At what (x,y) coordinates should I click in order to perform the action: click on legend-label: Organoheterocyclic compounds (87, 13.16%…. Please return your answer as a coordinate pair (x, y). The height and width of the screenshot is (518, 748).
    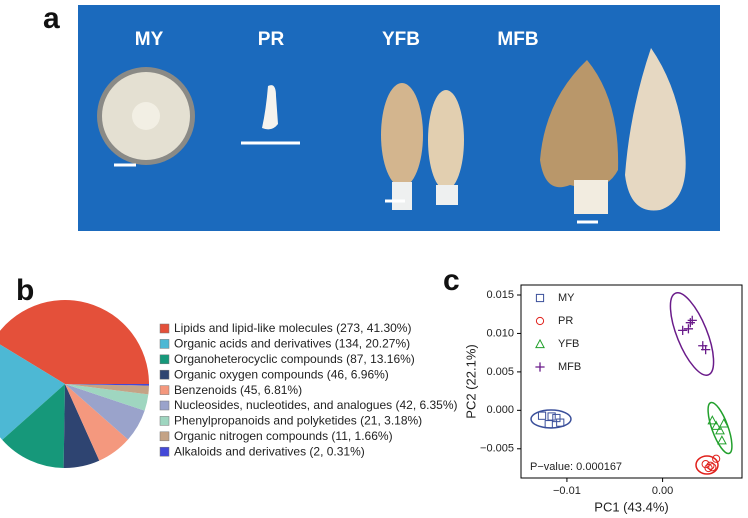
    Looking at the image, I should click on (294, 359).